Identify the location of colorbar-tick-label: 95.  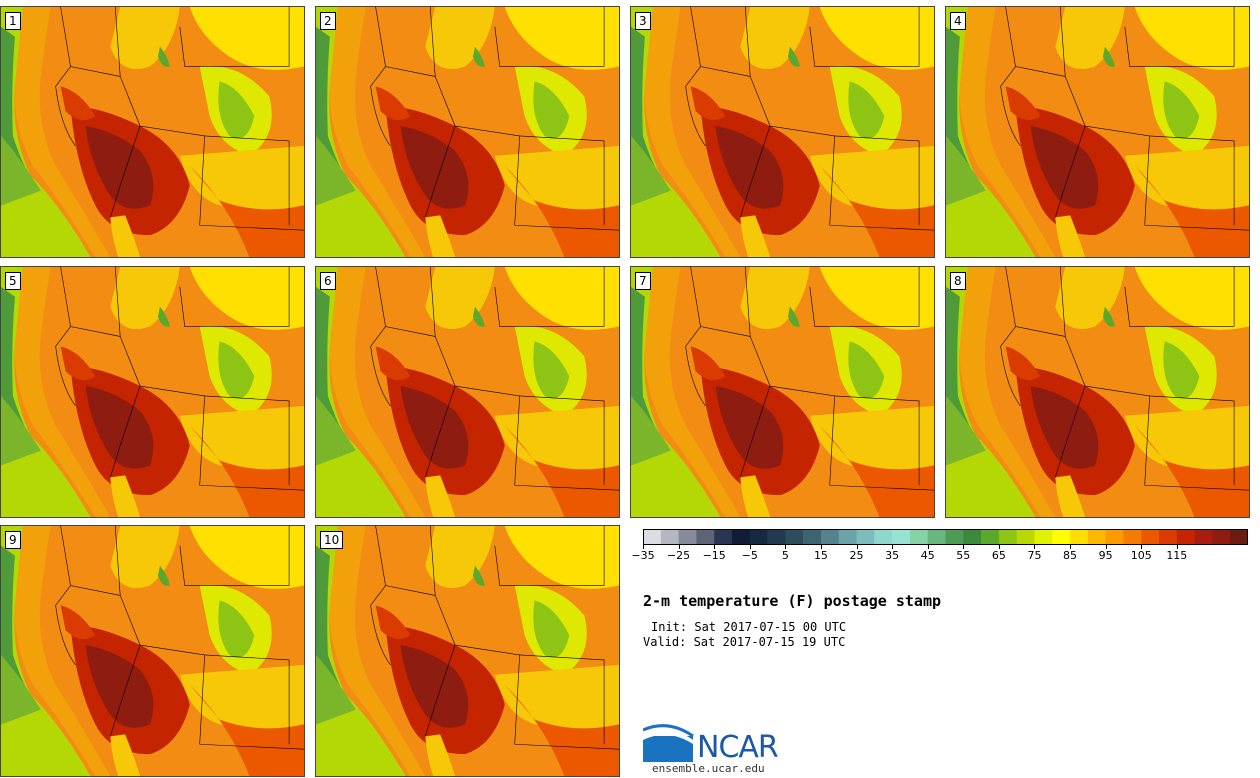
(1105, 555).